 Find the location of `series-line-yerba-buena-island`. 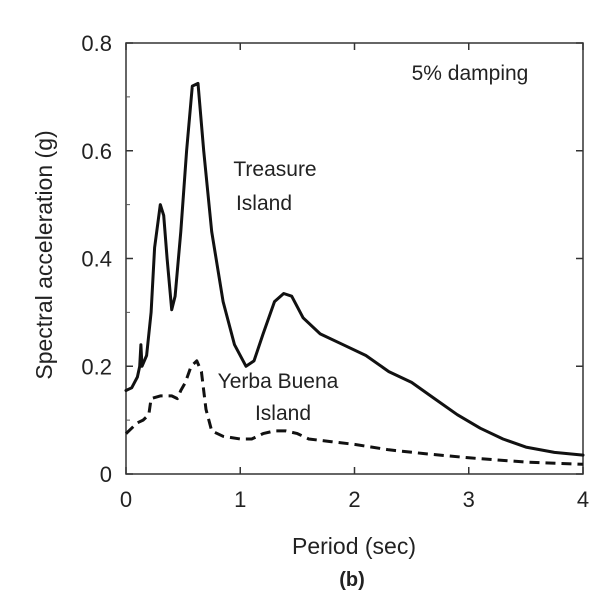

series-line-yerba-buena-island is located at coordinates (354, 412).